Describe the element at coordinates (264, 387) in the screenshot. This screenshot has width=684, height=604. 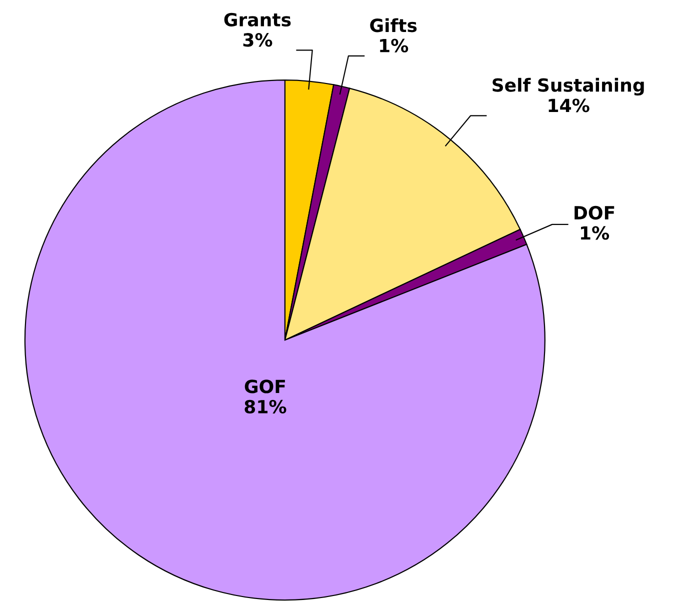
I see `slice-label: GOF` at that location.